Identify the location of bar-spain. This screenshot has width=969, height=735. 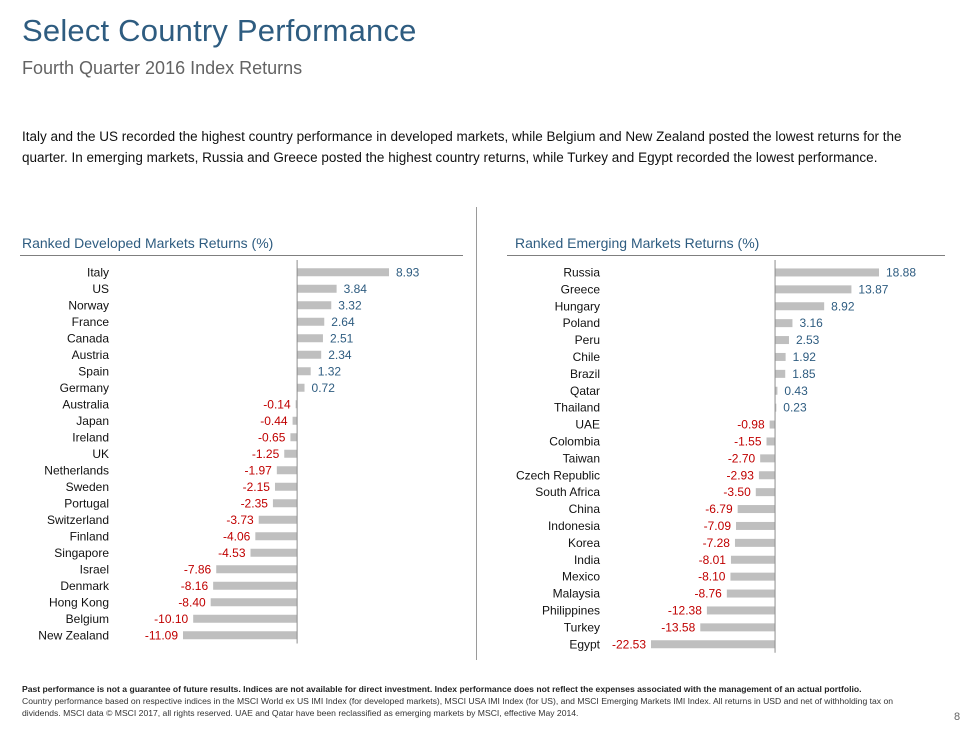
(304, 371).